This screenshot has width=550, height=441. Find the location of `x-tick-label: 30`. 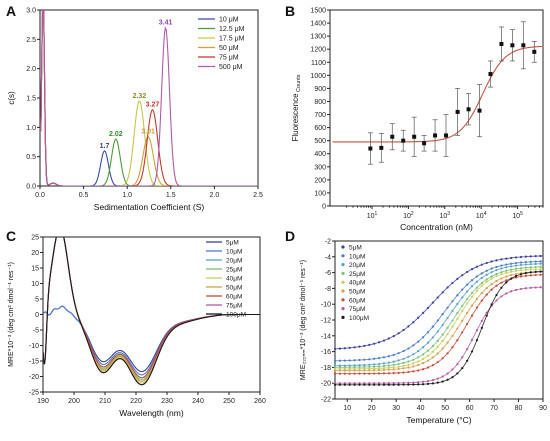

x-tick-label: 30 is located at coordinates (396, 408).